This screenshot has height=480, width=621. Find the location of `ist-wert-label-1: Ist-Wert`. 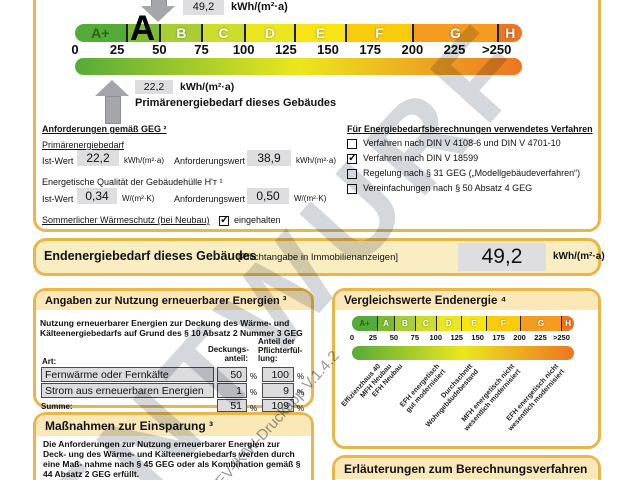

ist-wert-label-1: Ist-Wert is located at coordinates (58, 161).